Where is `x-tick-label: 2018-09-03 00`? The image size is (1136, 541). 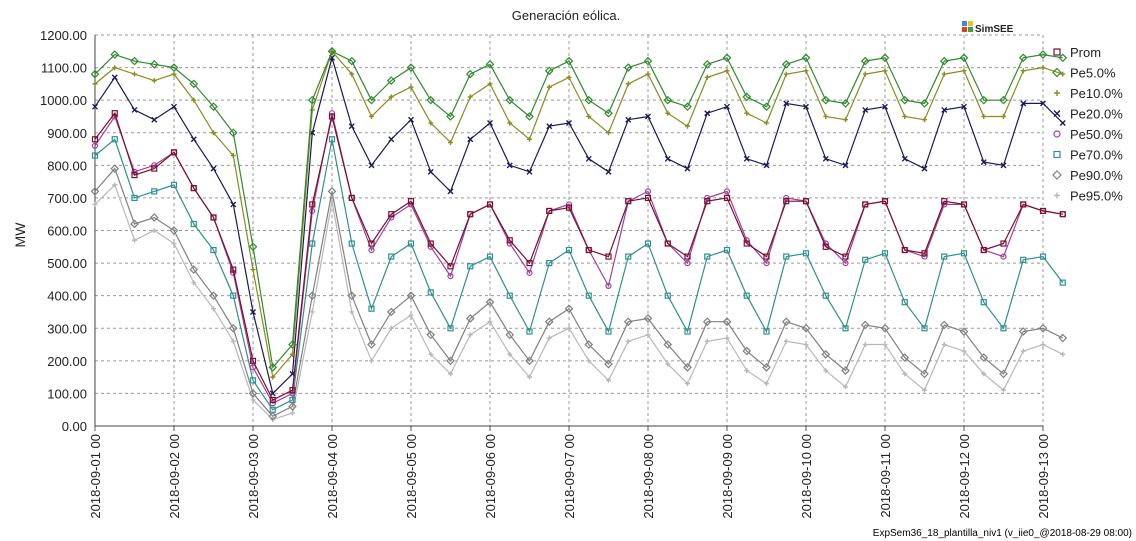 x-tick-label: 2018-09-03 00 is located at coordinates (253, 476).